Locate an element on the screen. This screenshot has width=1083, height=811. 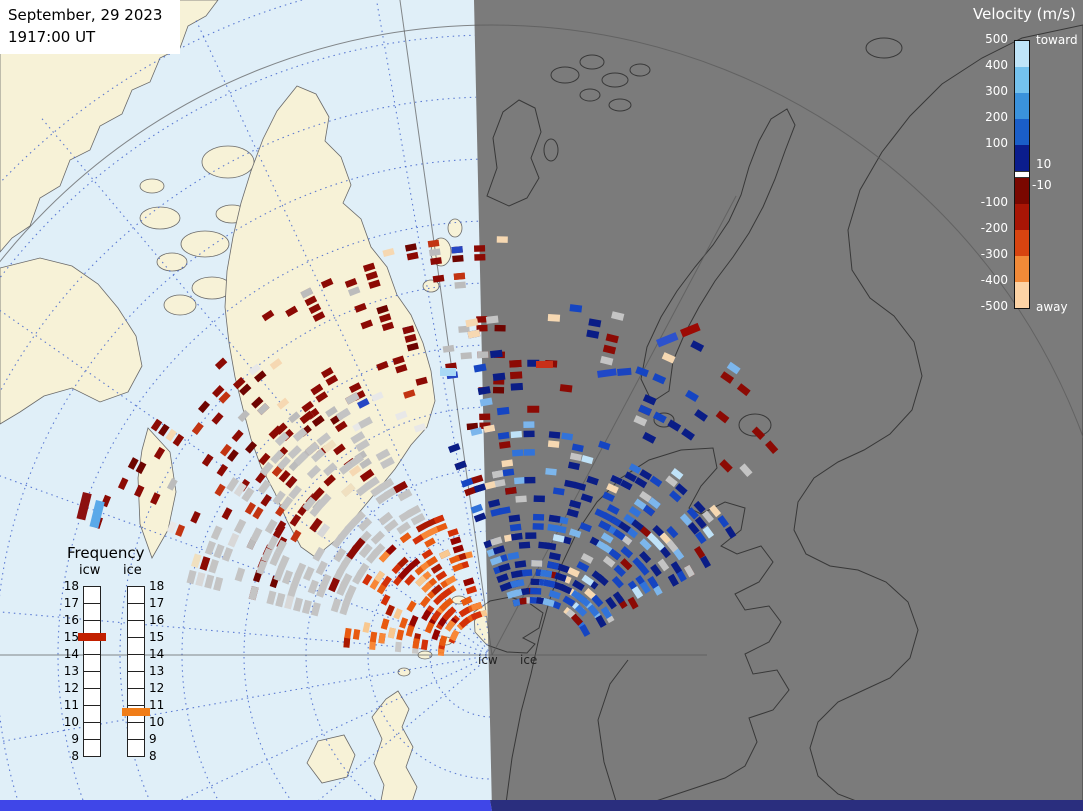
meridian-line is located at coordinates (246, 535).